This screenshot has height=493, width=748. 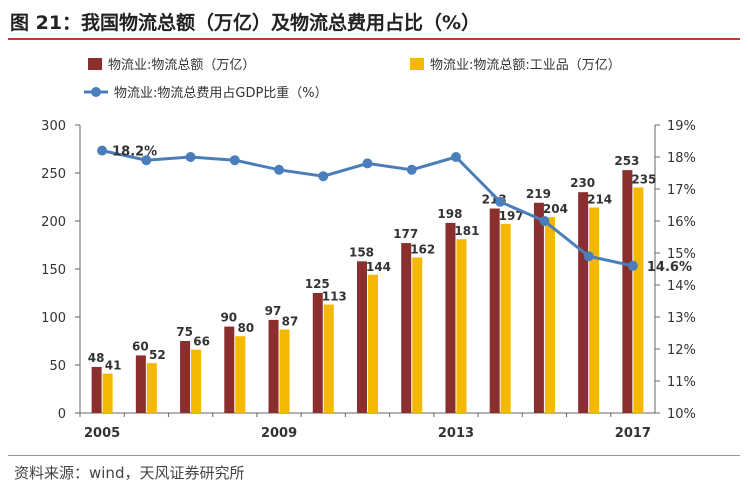 I want to click on x-tick-label: 2005, so click(x=102, y=433).